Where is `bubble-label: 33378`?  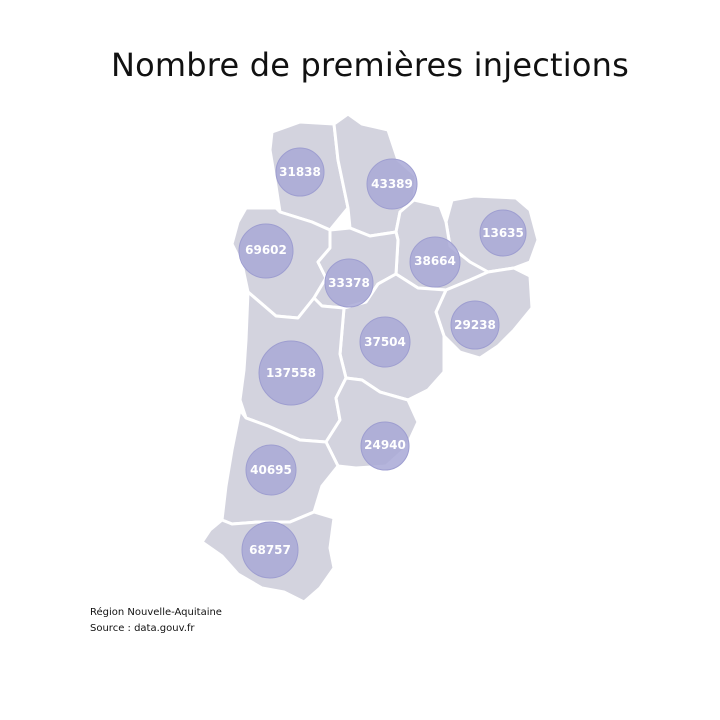 bubble-label: 33378 is located at coordinates (349, 283).